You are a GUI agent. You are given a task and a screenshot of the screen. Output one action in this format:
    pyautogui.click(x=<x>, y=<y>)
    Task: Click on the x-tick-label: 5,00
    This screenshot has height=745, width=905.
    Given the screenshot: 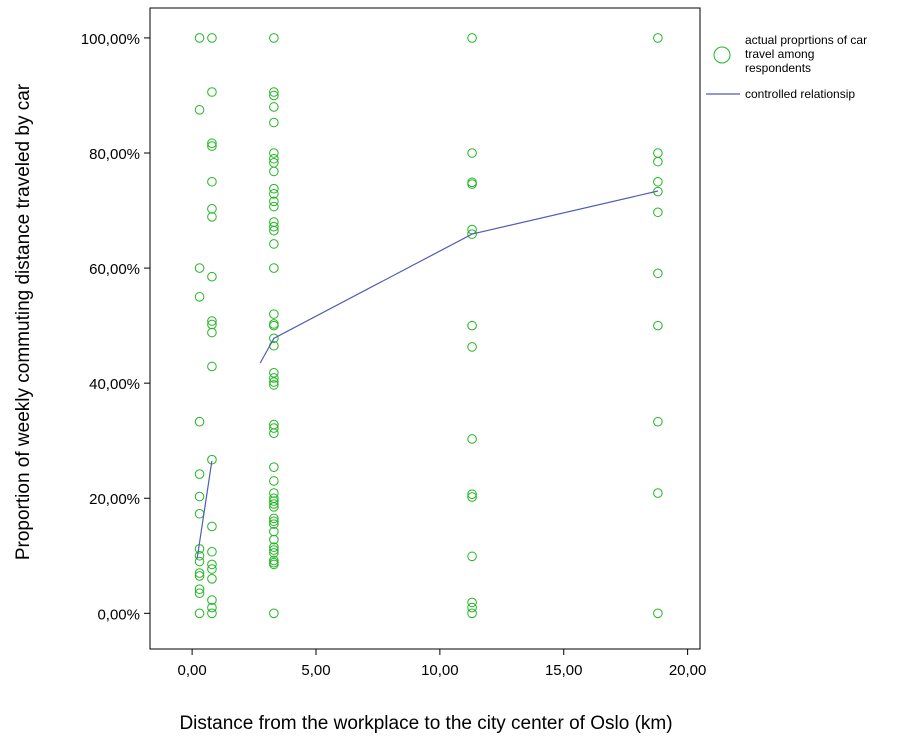 What is the action you would take?
    pyautogui.click(x=315, y=670)
    